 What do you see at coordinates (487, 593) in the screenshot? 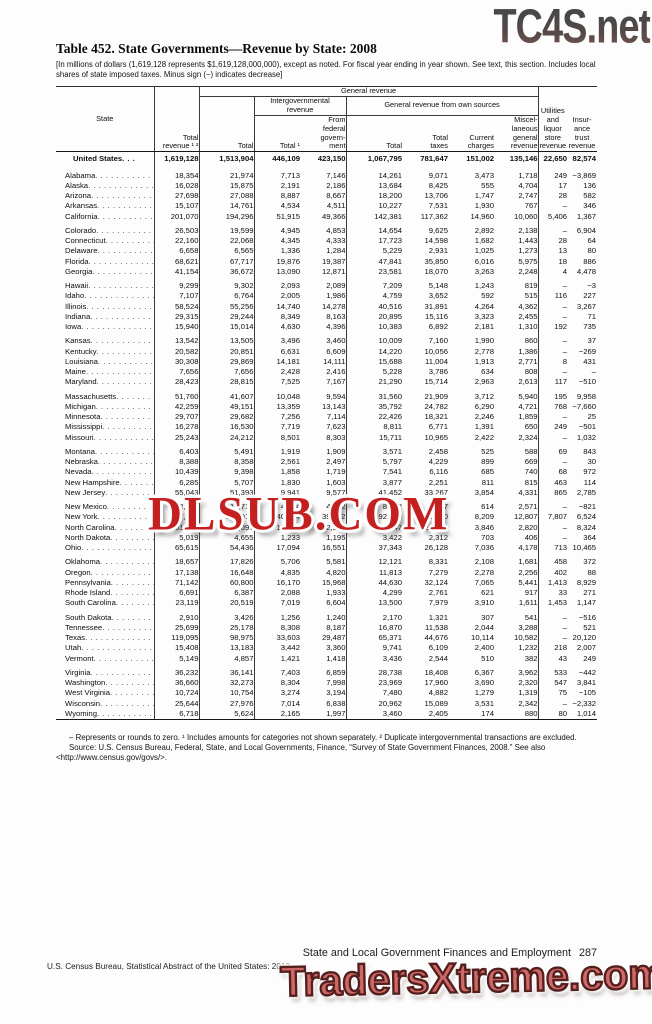
I see `value-cell: 621` at bounding box center [487, 593].